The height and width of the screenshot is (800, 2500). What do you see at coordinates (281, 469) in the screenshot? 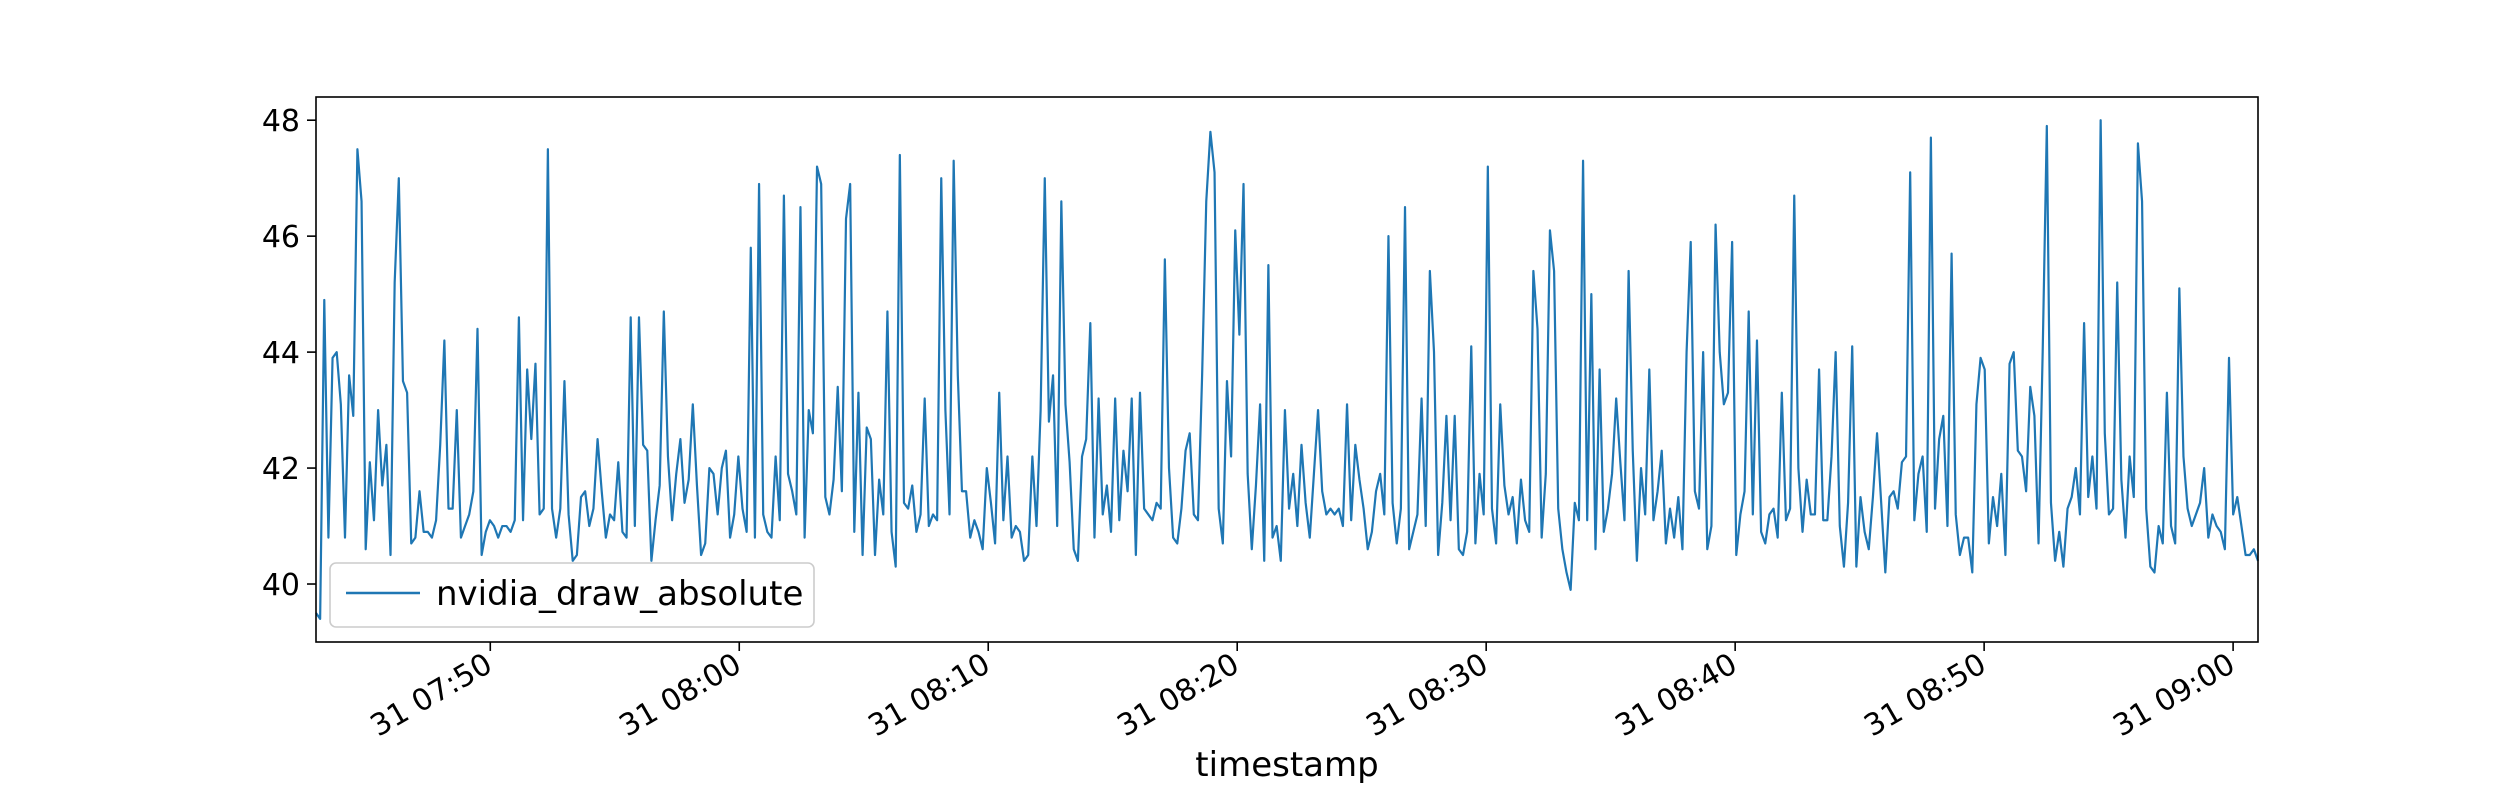
I see `y-tick-label: 42` at bounding box center [281, 469].